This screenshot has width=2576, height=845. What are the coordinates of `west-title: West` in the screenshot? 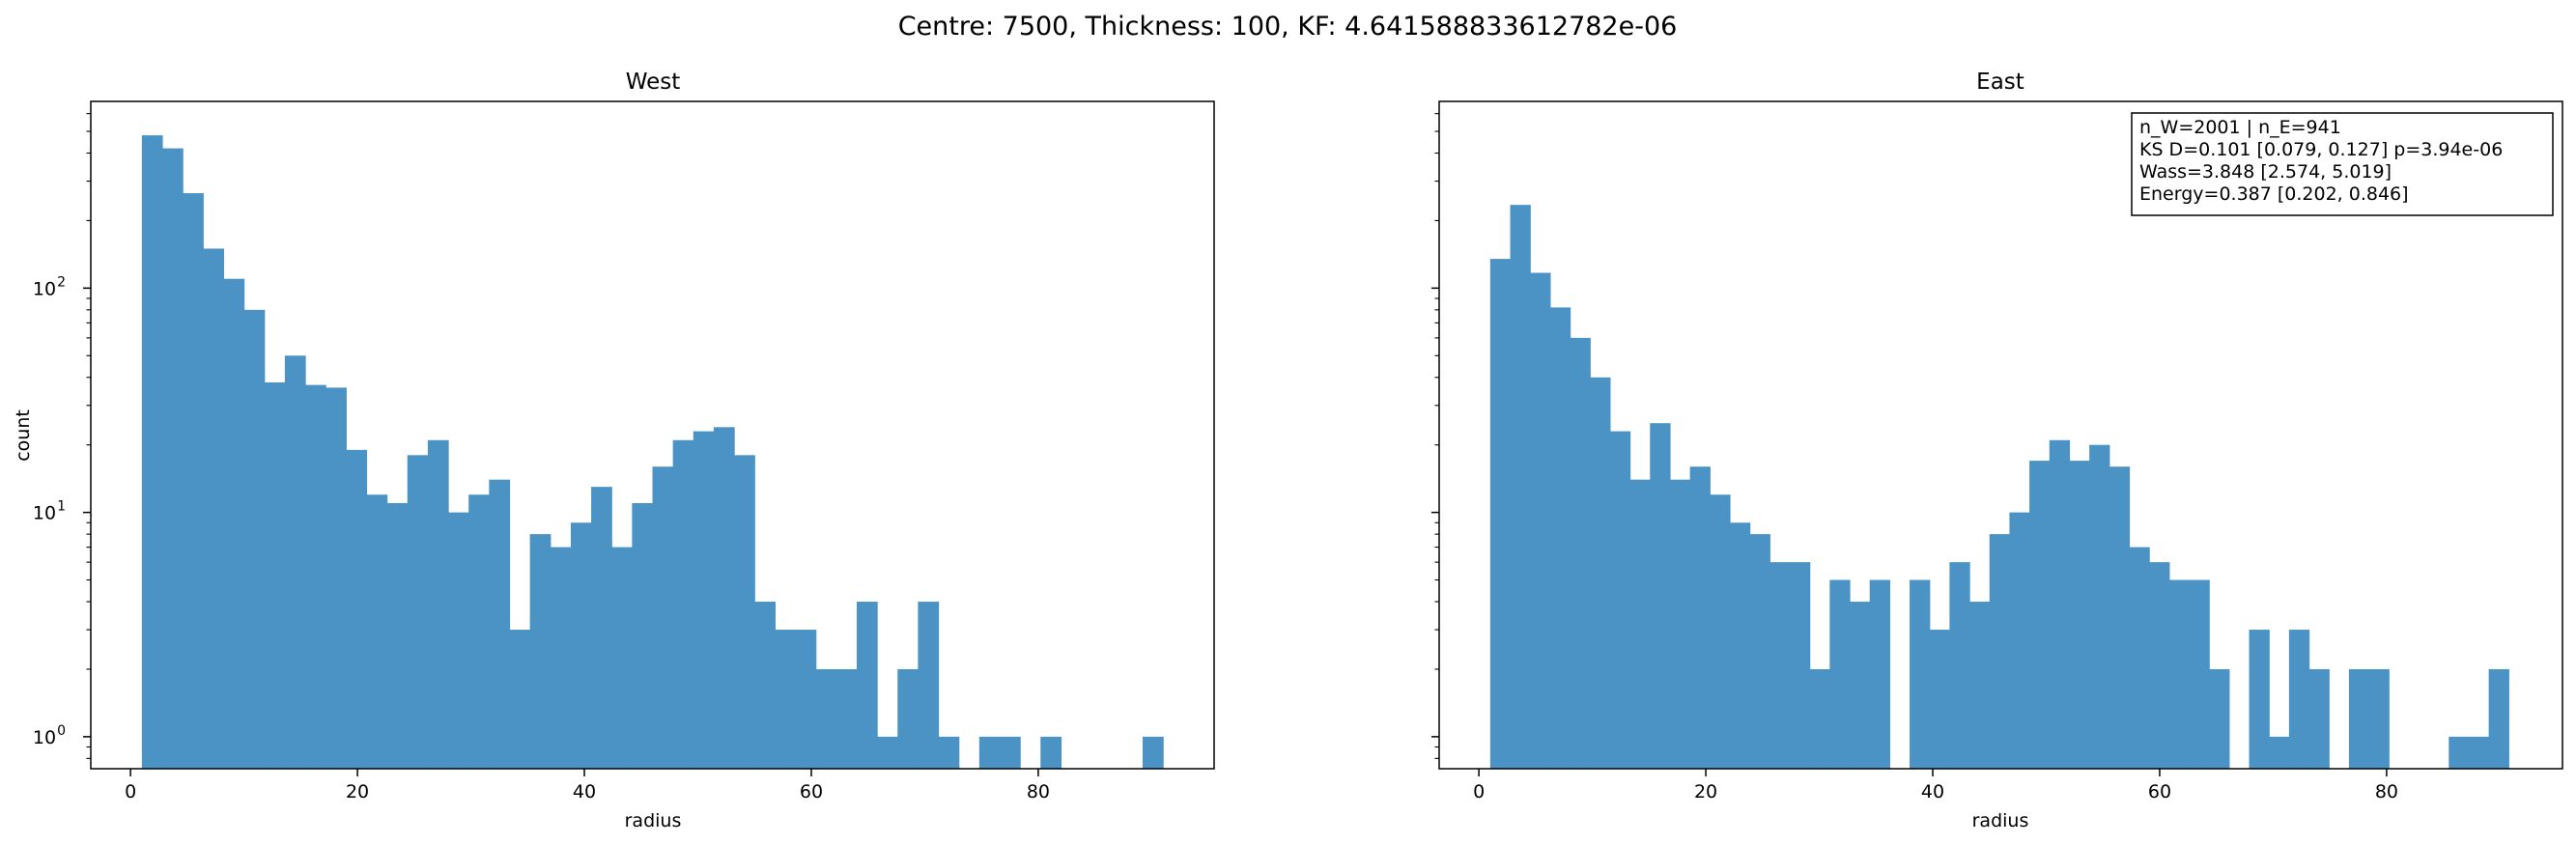 It's located at (653, 82).